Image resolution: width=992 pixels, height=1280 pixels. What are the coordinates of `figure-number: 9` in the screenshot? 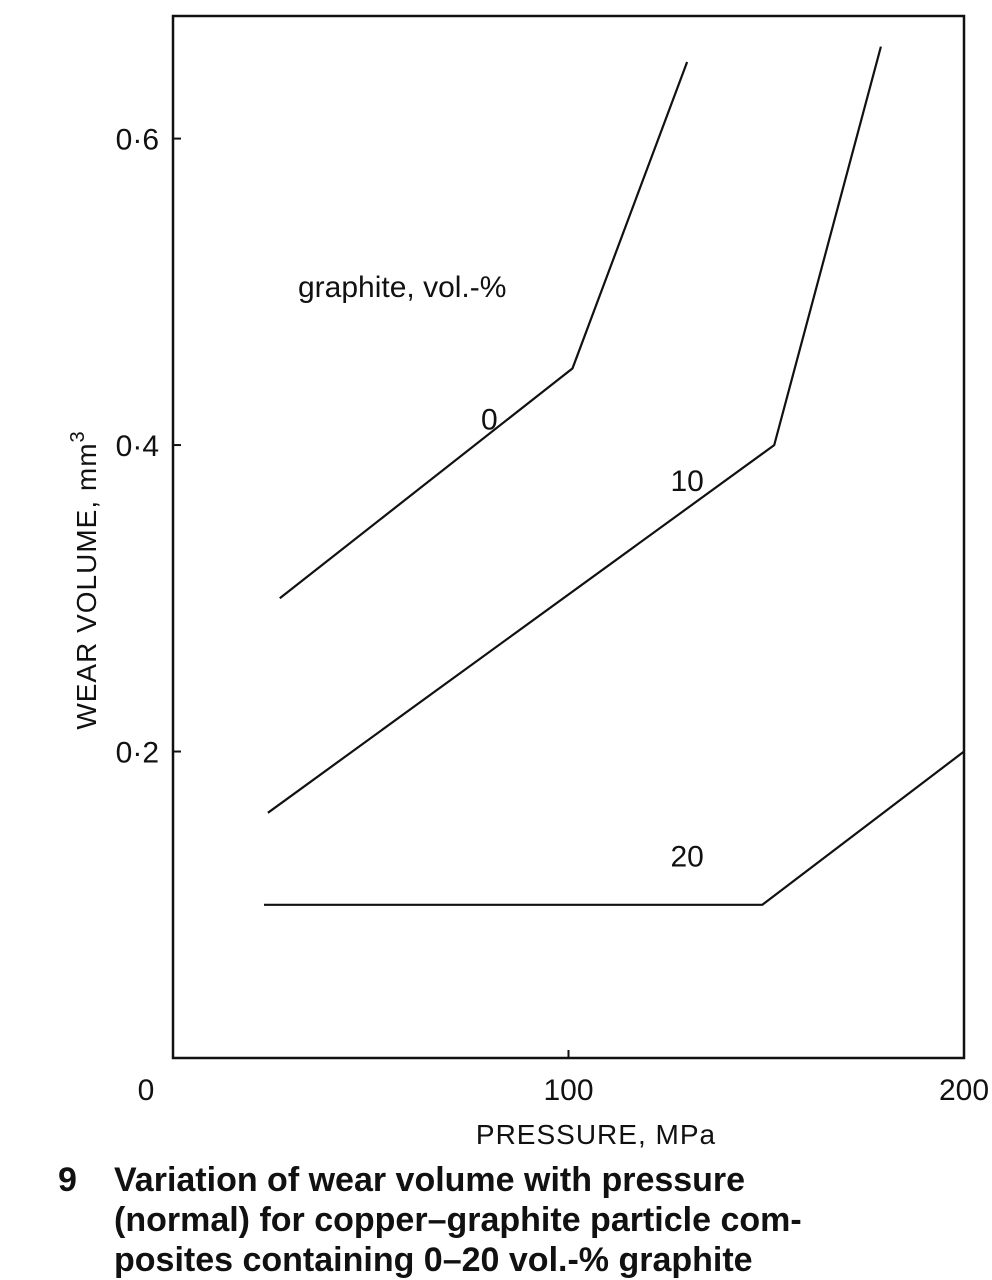 It's located at (67, 1180).